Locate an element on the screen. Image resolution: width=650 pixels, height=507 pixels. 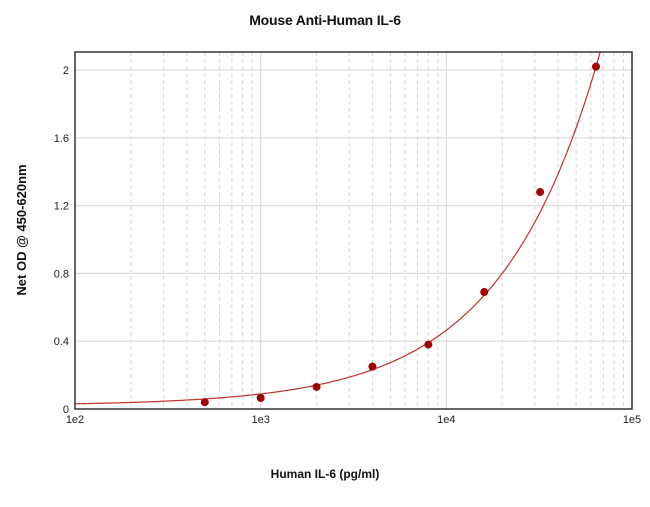
y-tick-label: 0.8 is located at coordinates (61, 274).